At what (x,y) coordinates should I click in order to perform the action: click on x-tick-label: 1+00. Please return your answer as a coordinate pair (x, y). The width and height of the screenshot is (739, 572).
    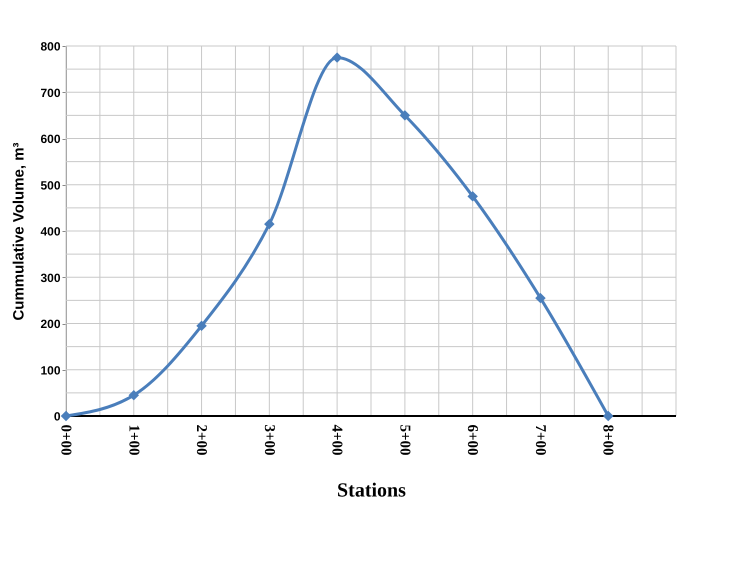
    Looking at the image, I should click on (133, 440).